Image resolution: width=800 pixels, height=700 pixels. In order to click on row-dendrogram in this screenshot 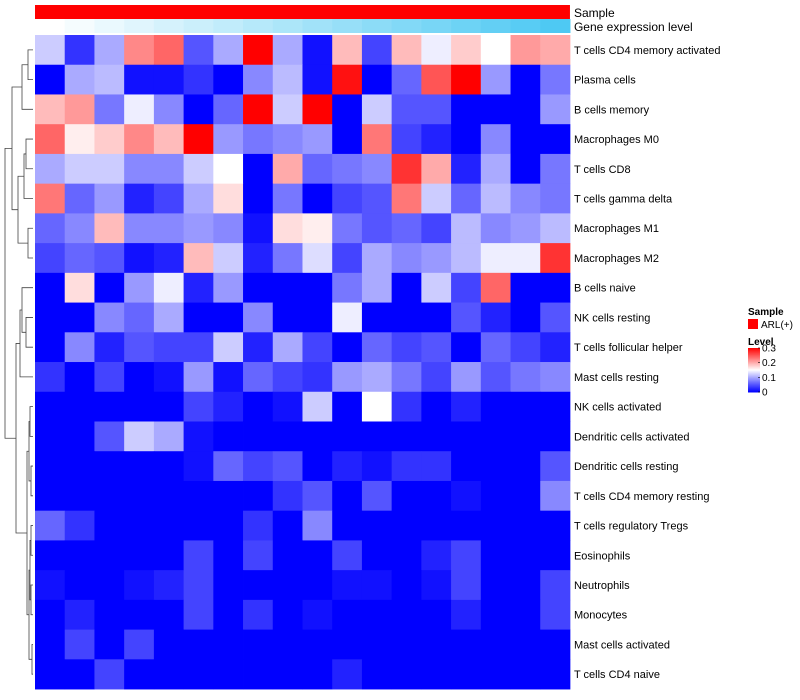, I will do `click(18, 362)`.